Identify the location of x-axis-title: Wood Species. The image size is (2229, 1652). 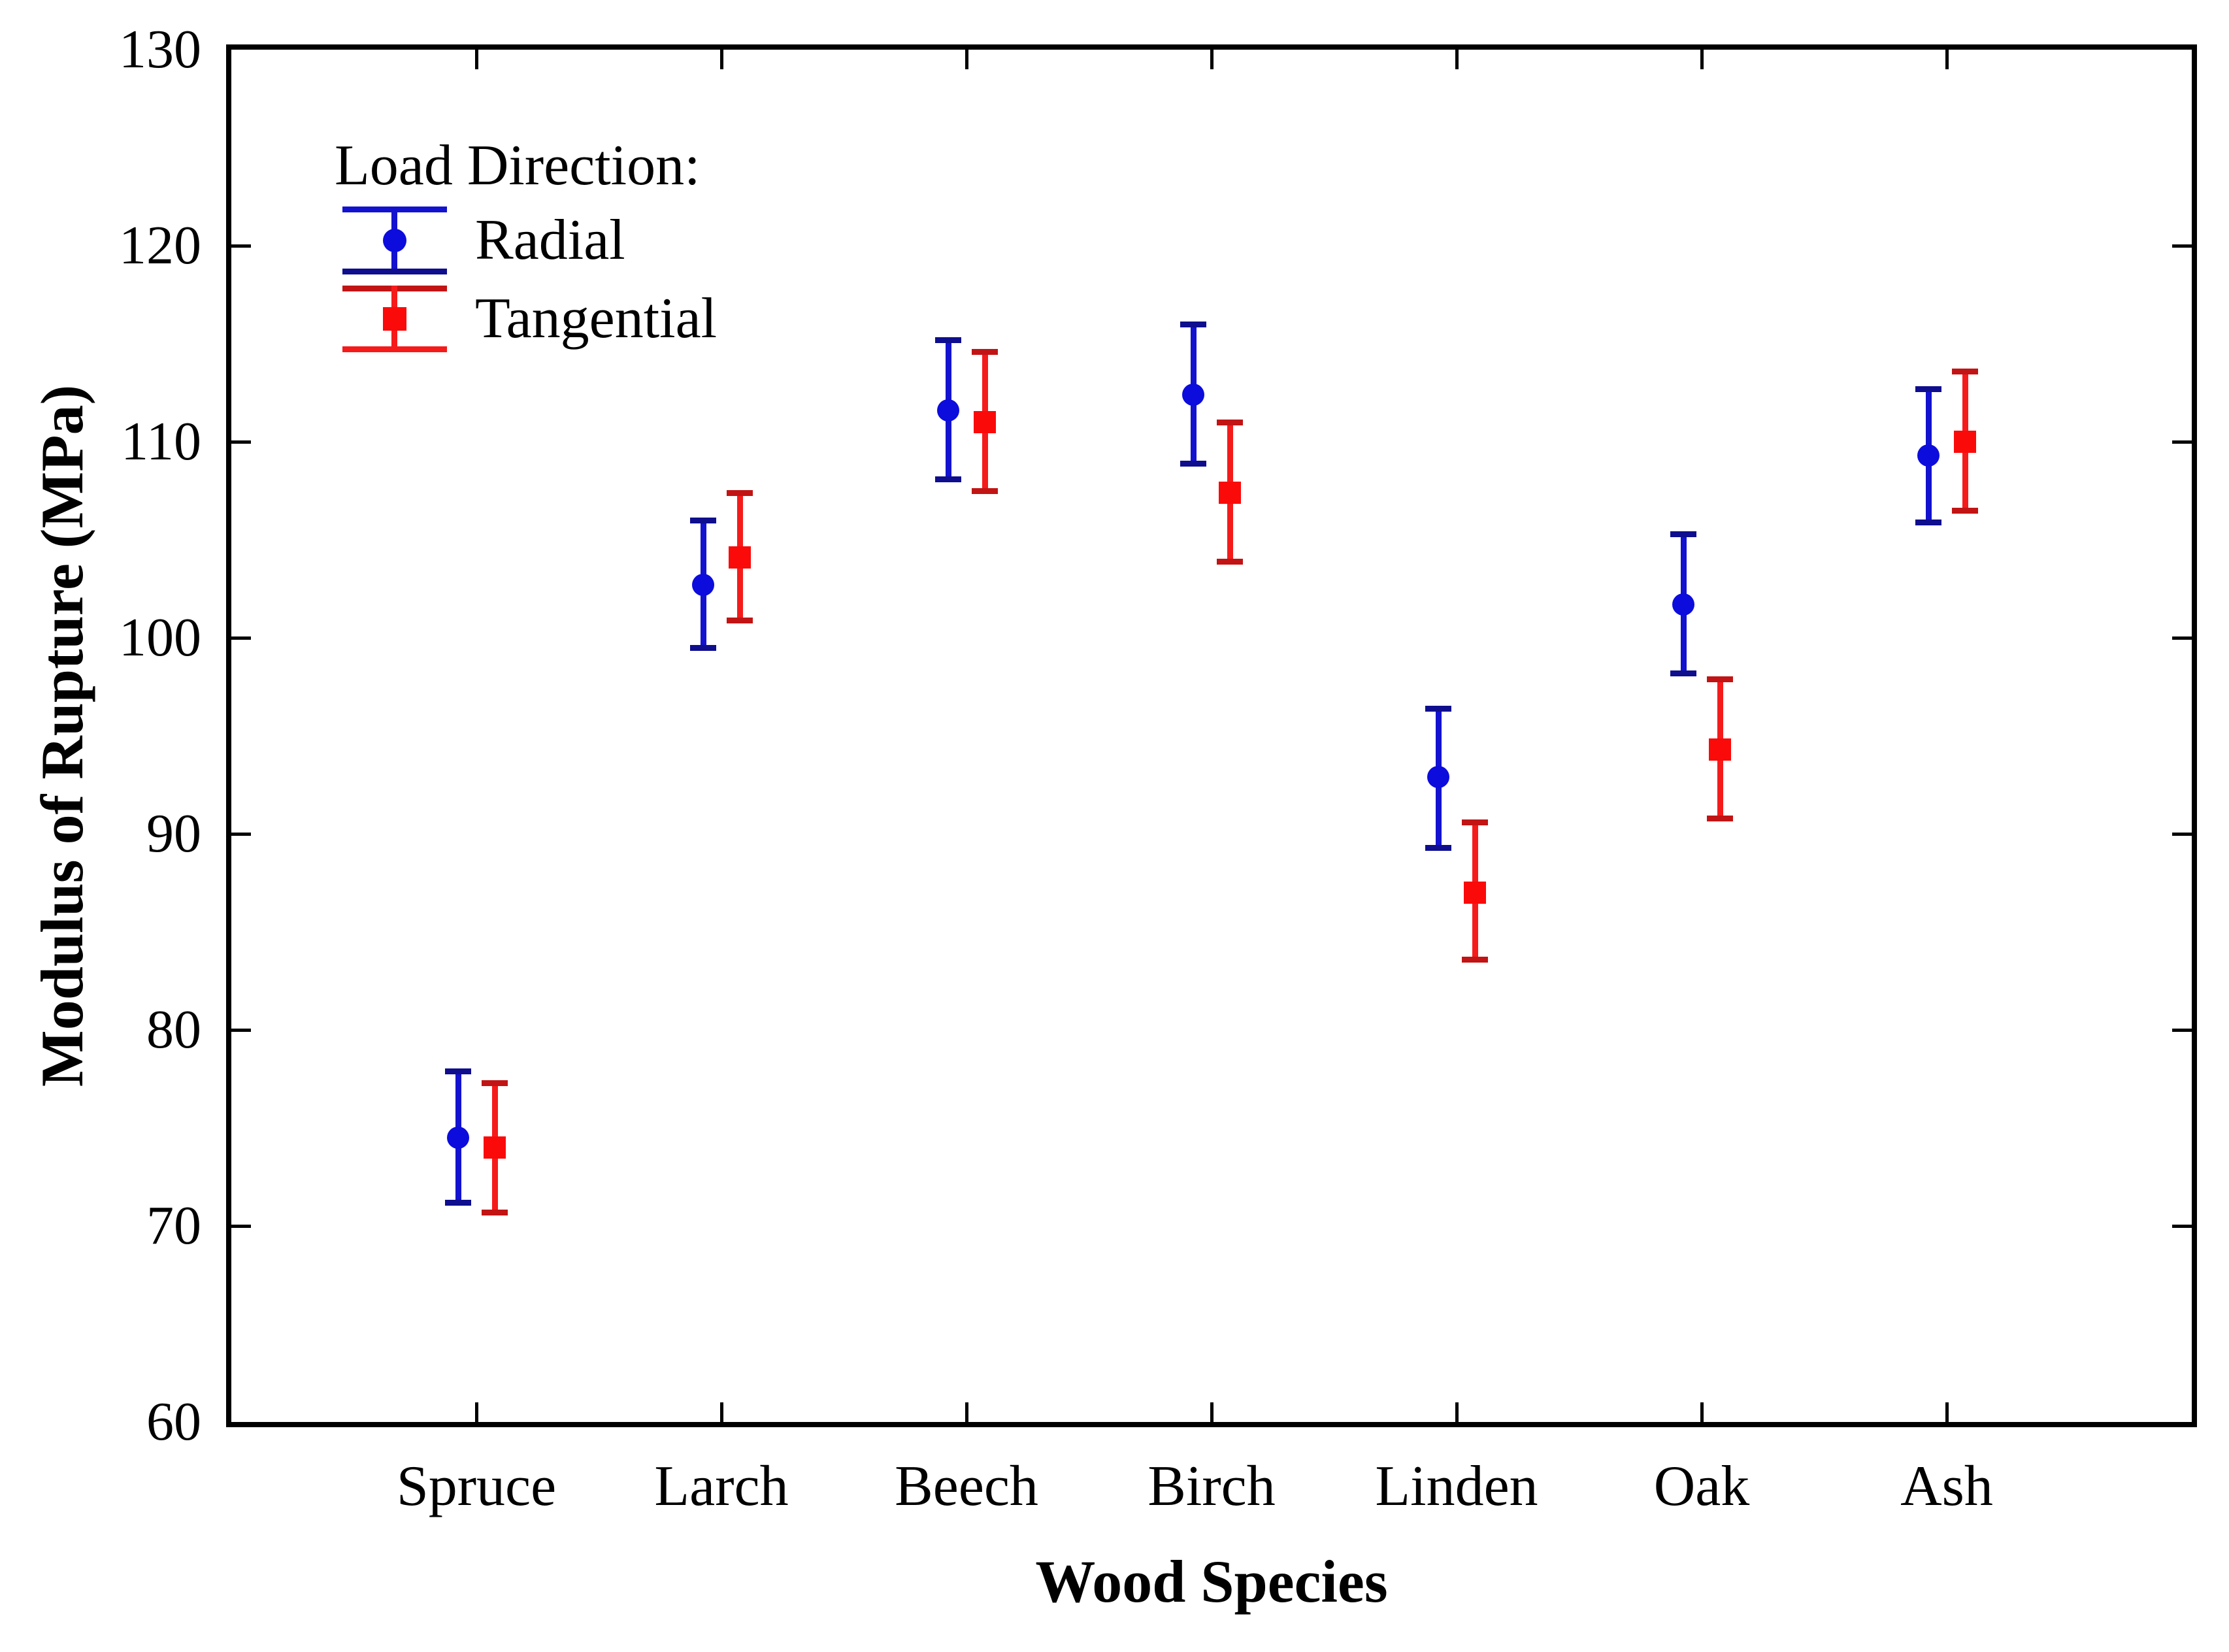
(1211, 1581).